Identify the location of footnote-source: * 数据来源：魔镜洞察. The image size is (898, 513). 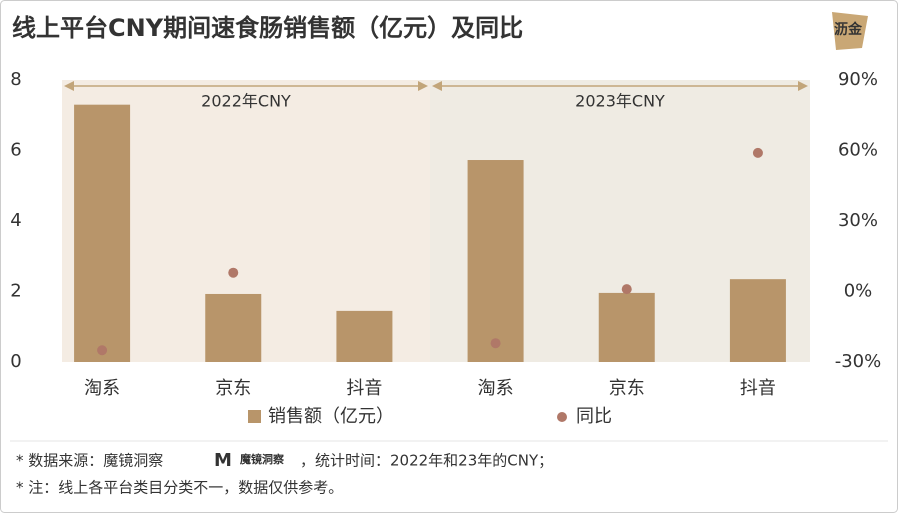
(89, 461).